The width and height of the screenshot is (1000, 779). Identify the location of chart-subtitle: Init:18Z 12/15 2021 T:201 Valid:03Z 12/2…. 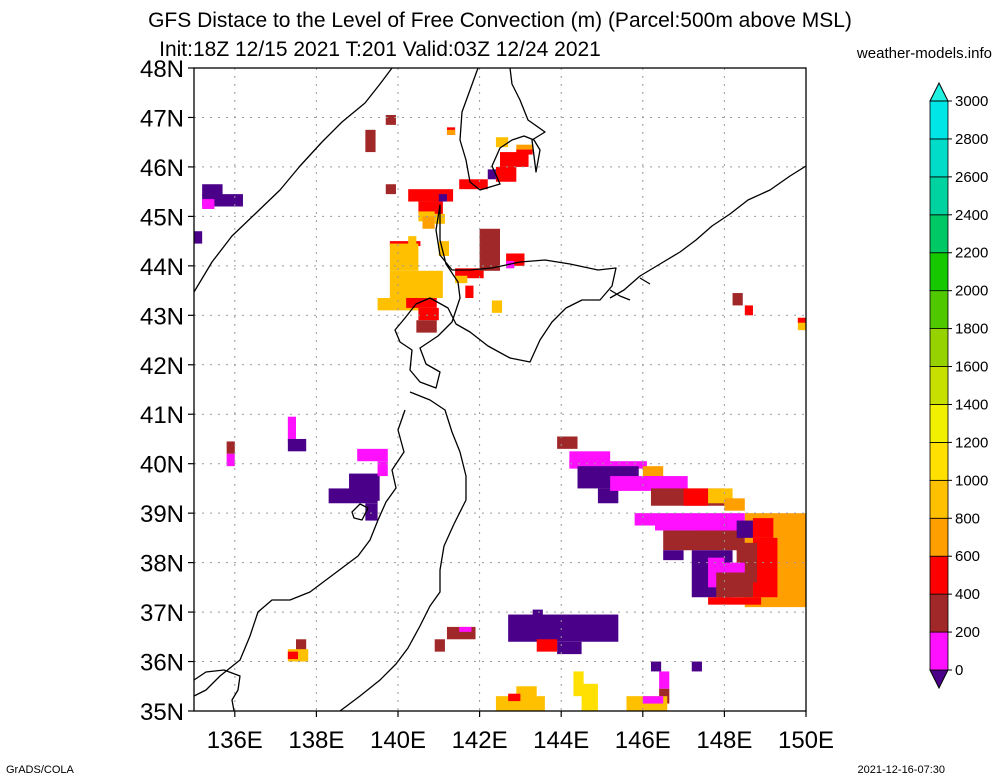
(380, 49).